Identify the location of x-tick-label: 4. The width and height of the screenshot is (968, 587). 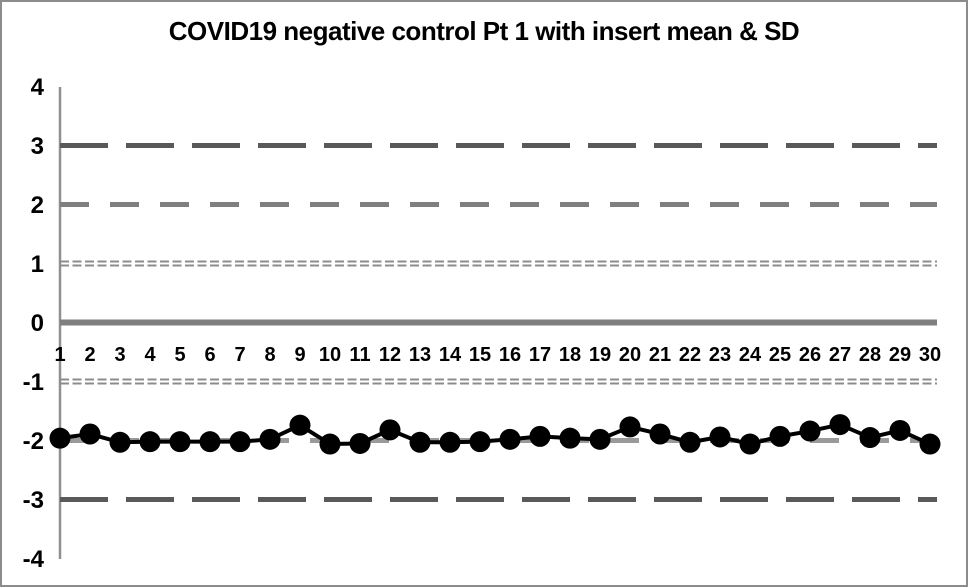
(150, 355).